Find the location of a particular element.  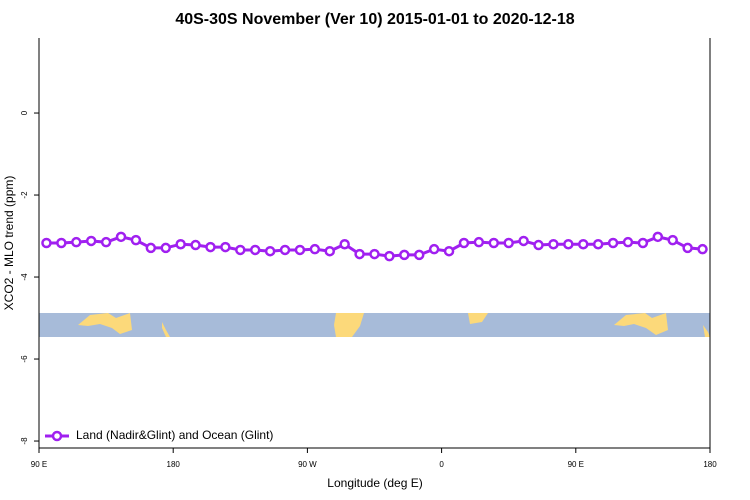

legend-label: Land (Nadir&Glint) and Ocean (Glint) is located at coordinates (174, 435).